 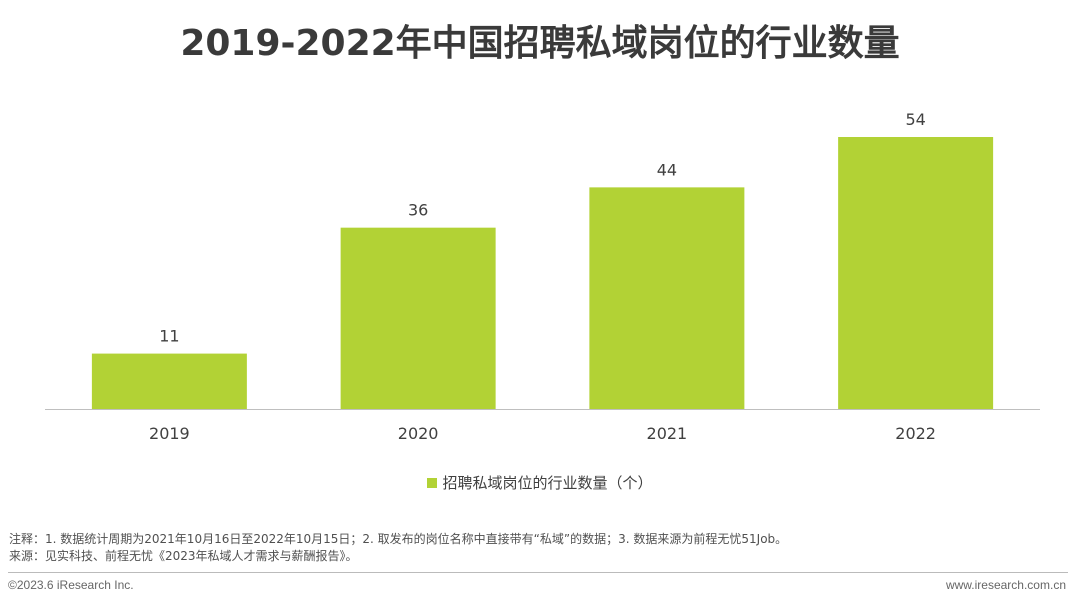 What do you see at coordinates (418, 433) in the screenshot?
I see `x-tick-label: 2020` at bounding box center [418, 433].